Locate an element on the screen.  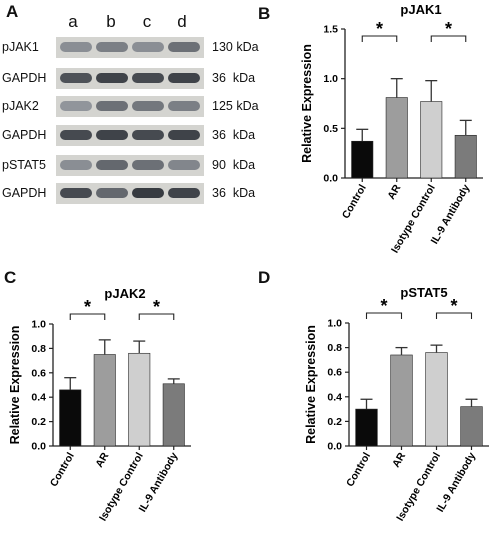
y-tick-label: 0.5 is located at coordinates (330, 129).